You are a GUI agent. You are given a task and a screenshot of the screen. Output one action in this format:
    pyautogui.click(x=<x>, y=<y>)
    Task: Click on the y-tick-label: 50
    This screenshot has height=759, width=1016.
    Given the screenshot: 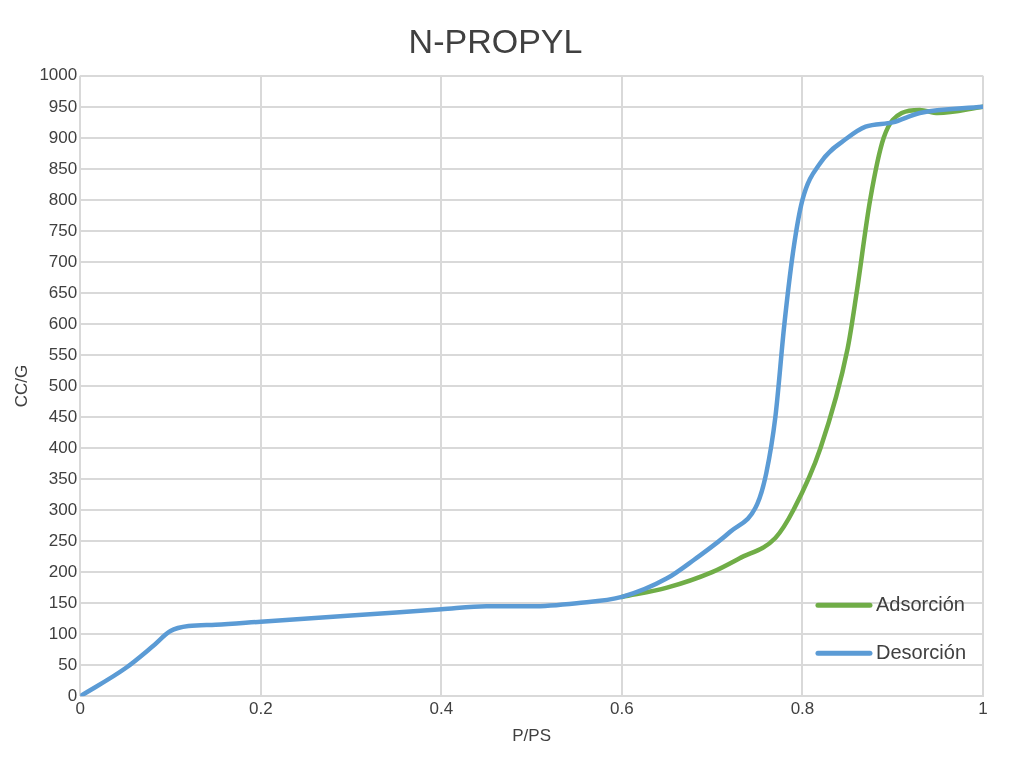 What is the action you would take?
    pyautogui.click(x=68, y=664)
    